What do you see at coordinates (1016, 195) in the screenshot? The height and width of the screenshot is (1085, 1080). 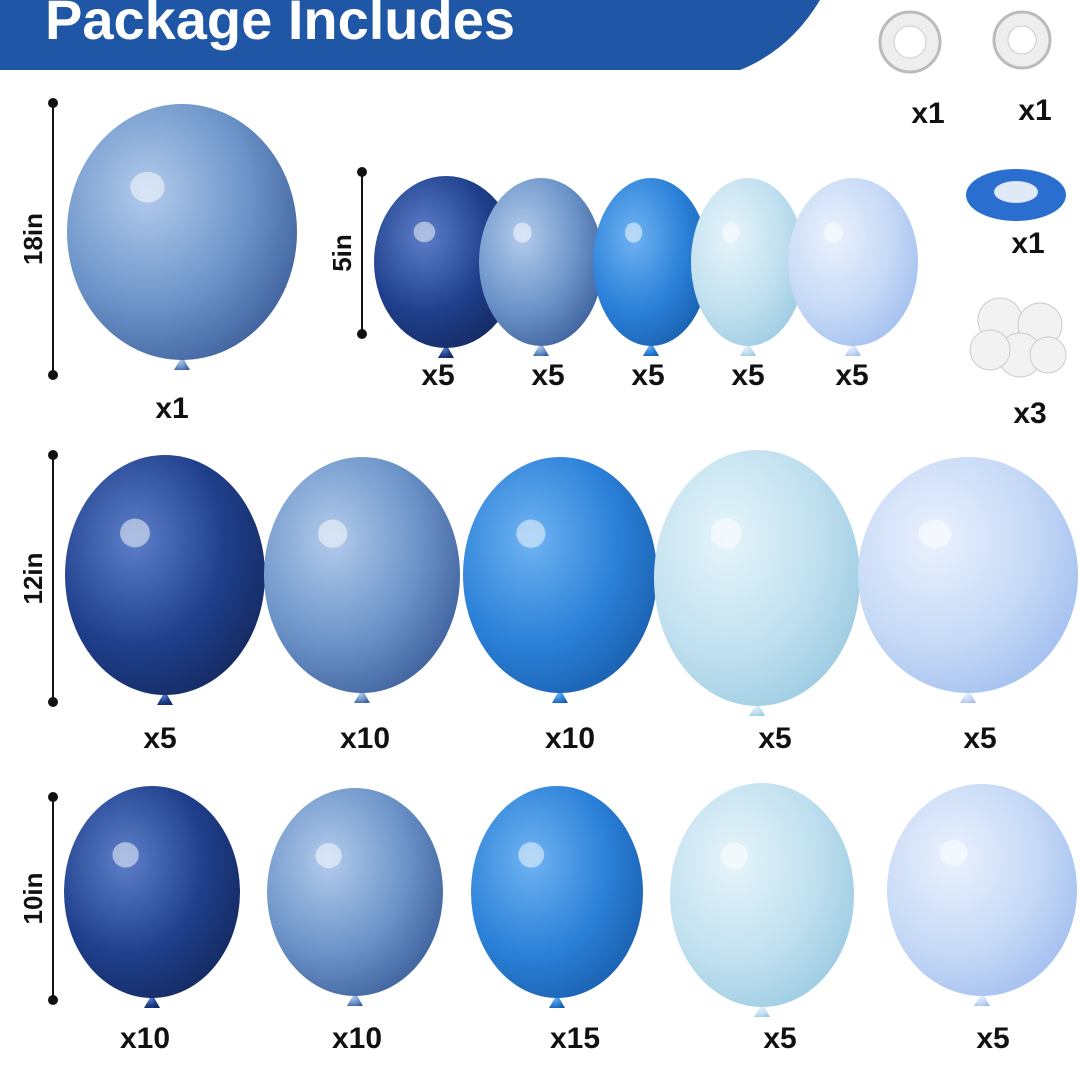 I see `ribbon-spool` at bounding box center [1016, 195].